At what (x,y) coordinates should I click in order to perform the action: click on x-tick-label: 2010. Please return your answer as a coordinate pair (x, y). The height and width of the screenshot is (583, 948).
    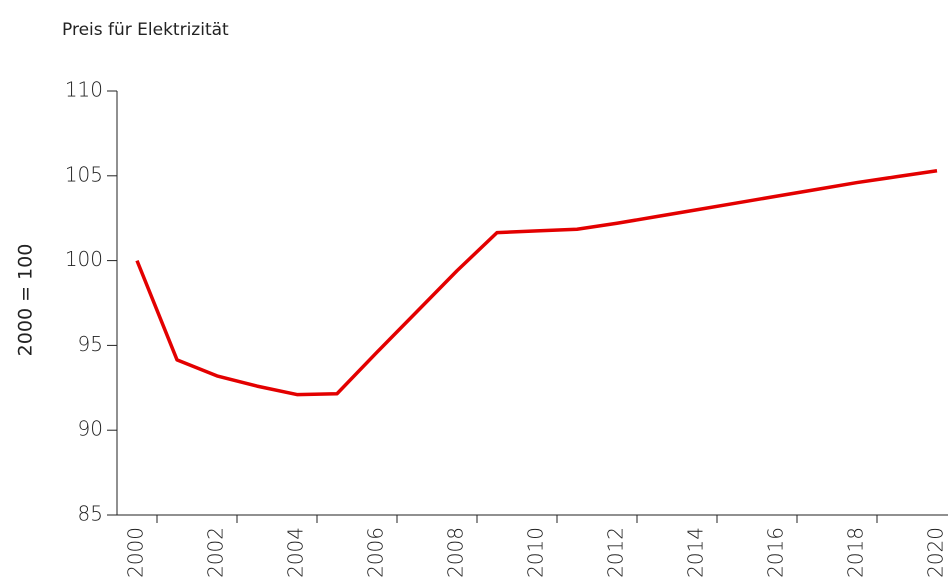
    Looking at the image, I should click on (536, 552).